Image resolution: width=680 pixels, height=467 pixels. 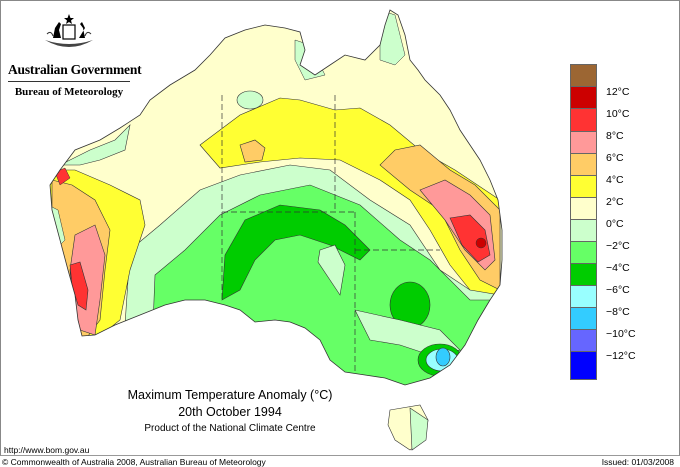 What do you see at coordinates (75, 72) in the screenshot?
I see `government-name: Australian Government` at bounding box center [75, 72].